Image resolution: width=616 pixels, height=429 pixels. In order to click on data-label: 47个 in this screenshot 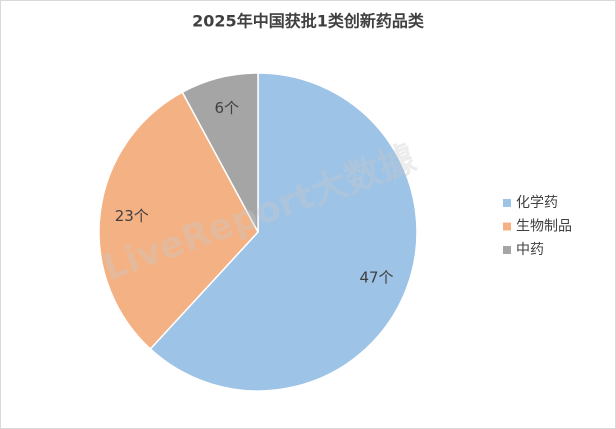, I will do `click(376, 278)`.